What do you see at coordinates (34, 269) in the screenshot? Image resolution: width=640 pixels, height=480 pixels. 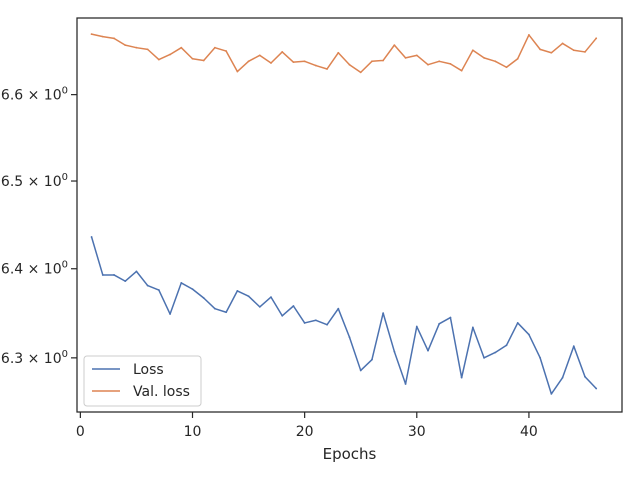 I see `y-tick-label: 6.4 × 100` at bounding box center [34, 269].